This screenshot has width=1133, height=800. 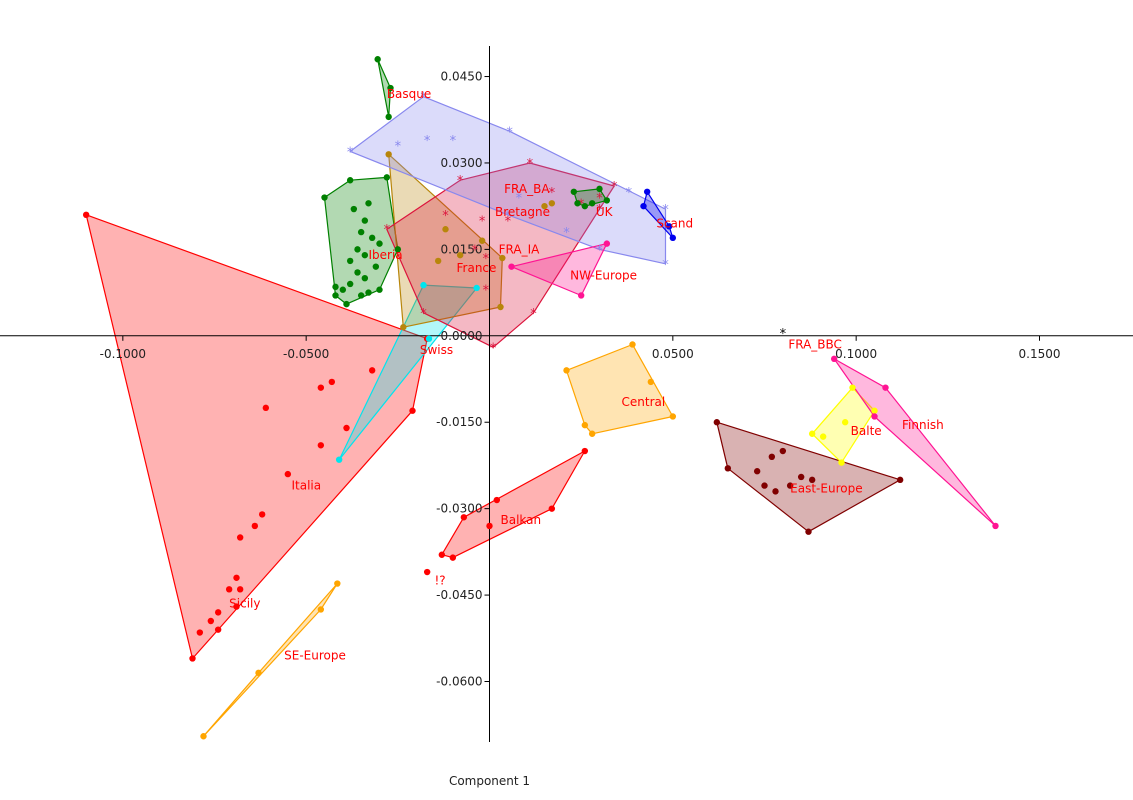 I want to click on label-uk: UK, so click(x=605, y=212).